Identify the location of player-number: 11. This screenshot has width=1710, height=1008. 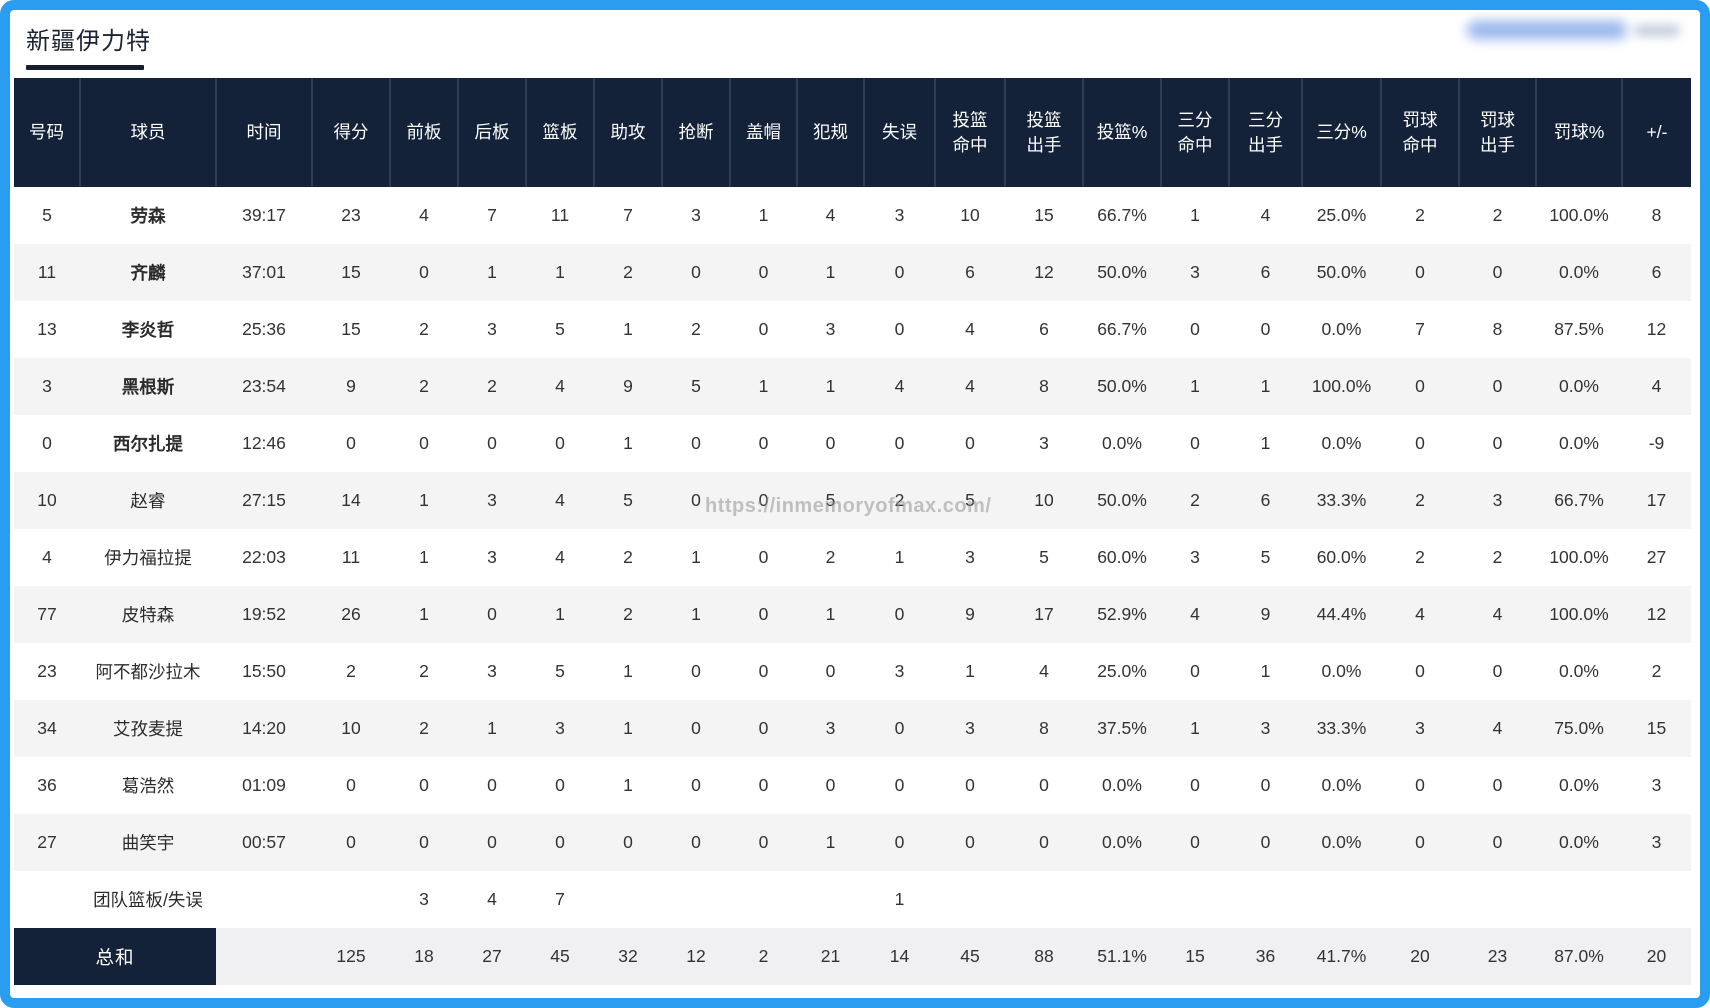
(47, 272).